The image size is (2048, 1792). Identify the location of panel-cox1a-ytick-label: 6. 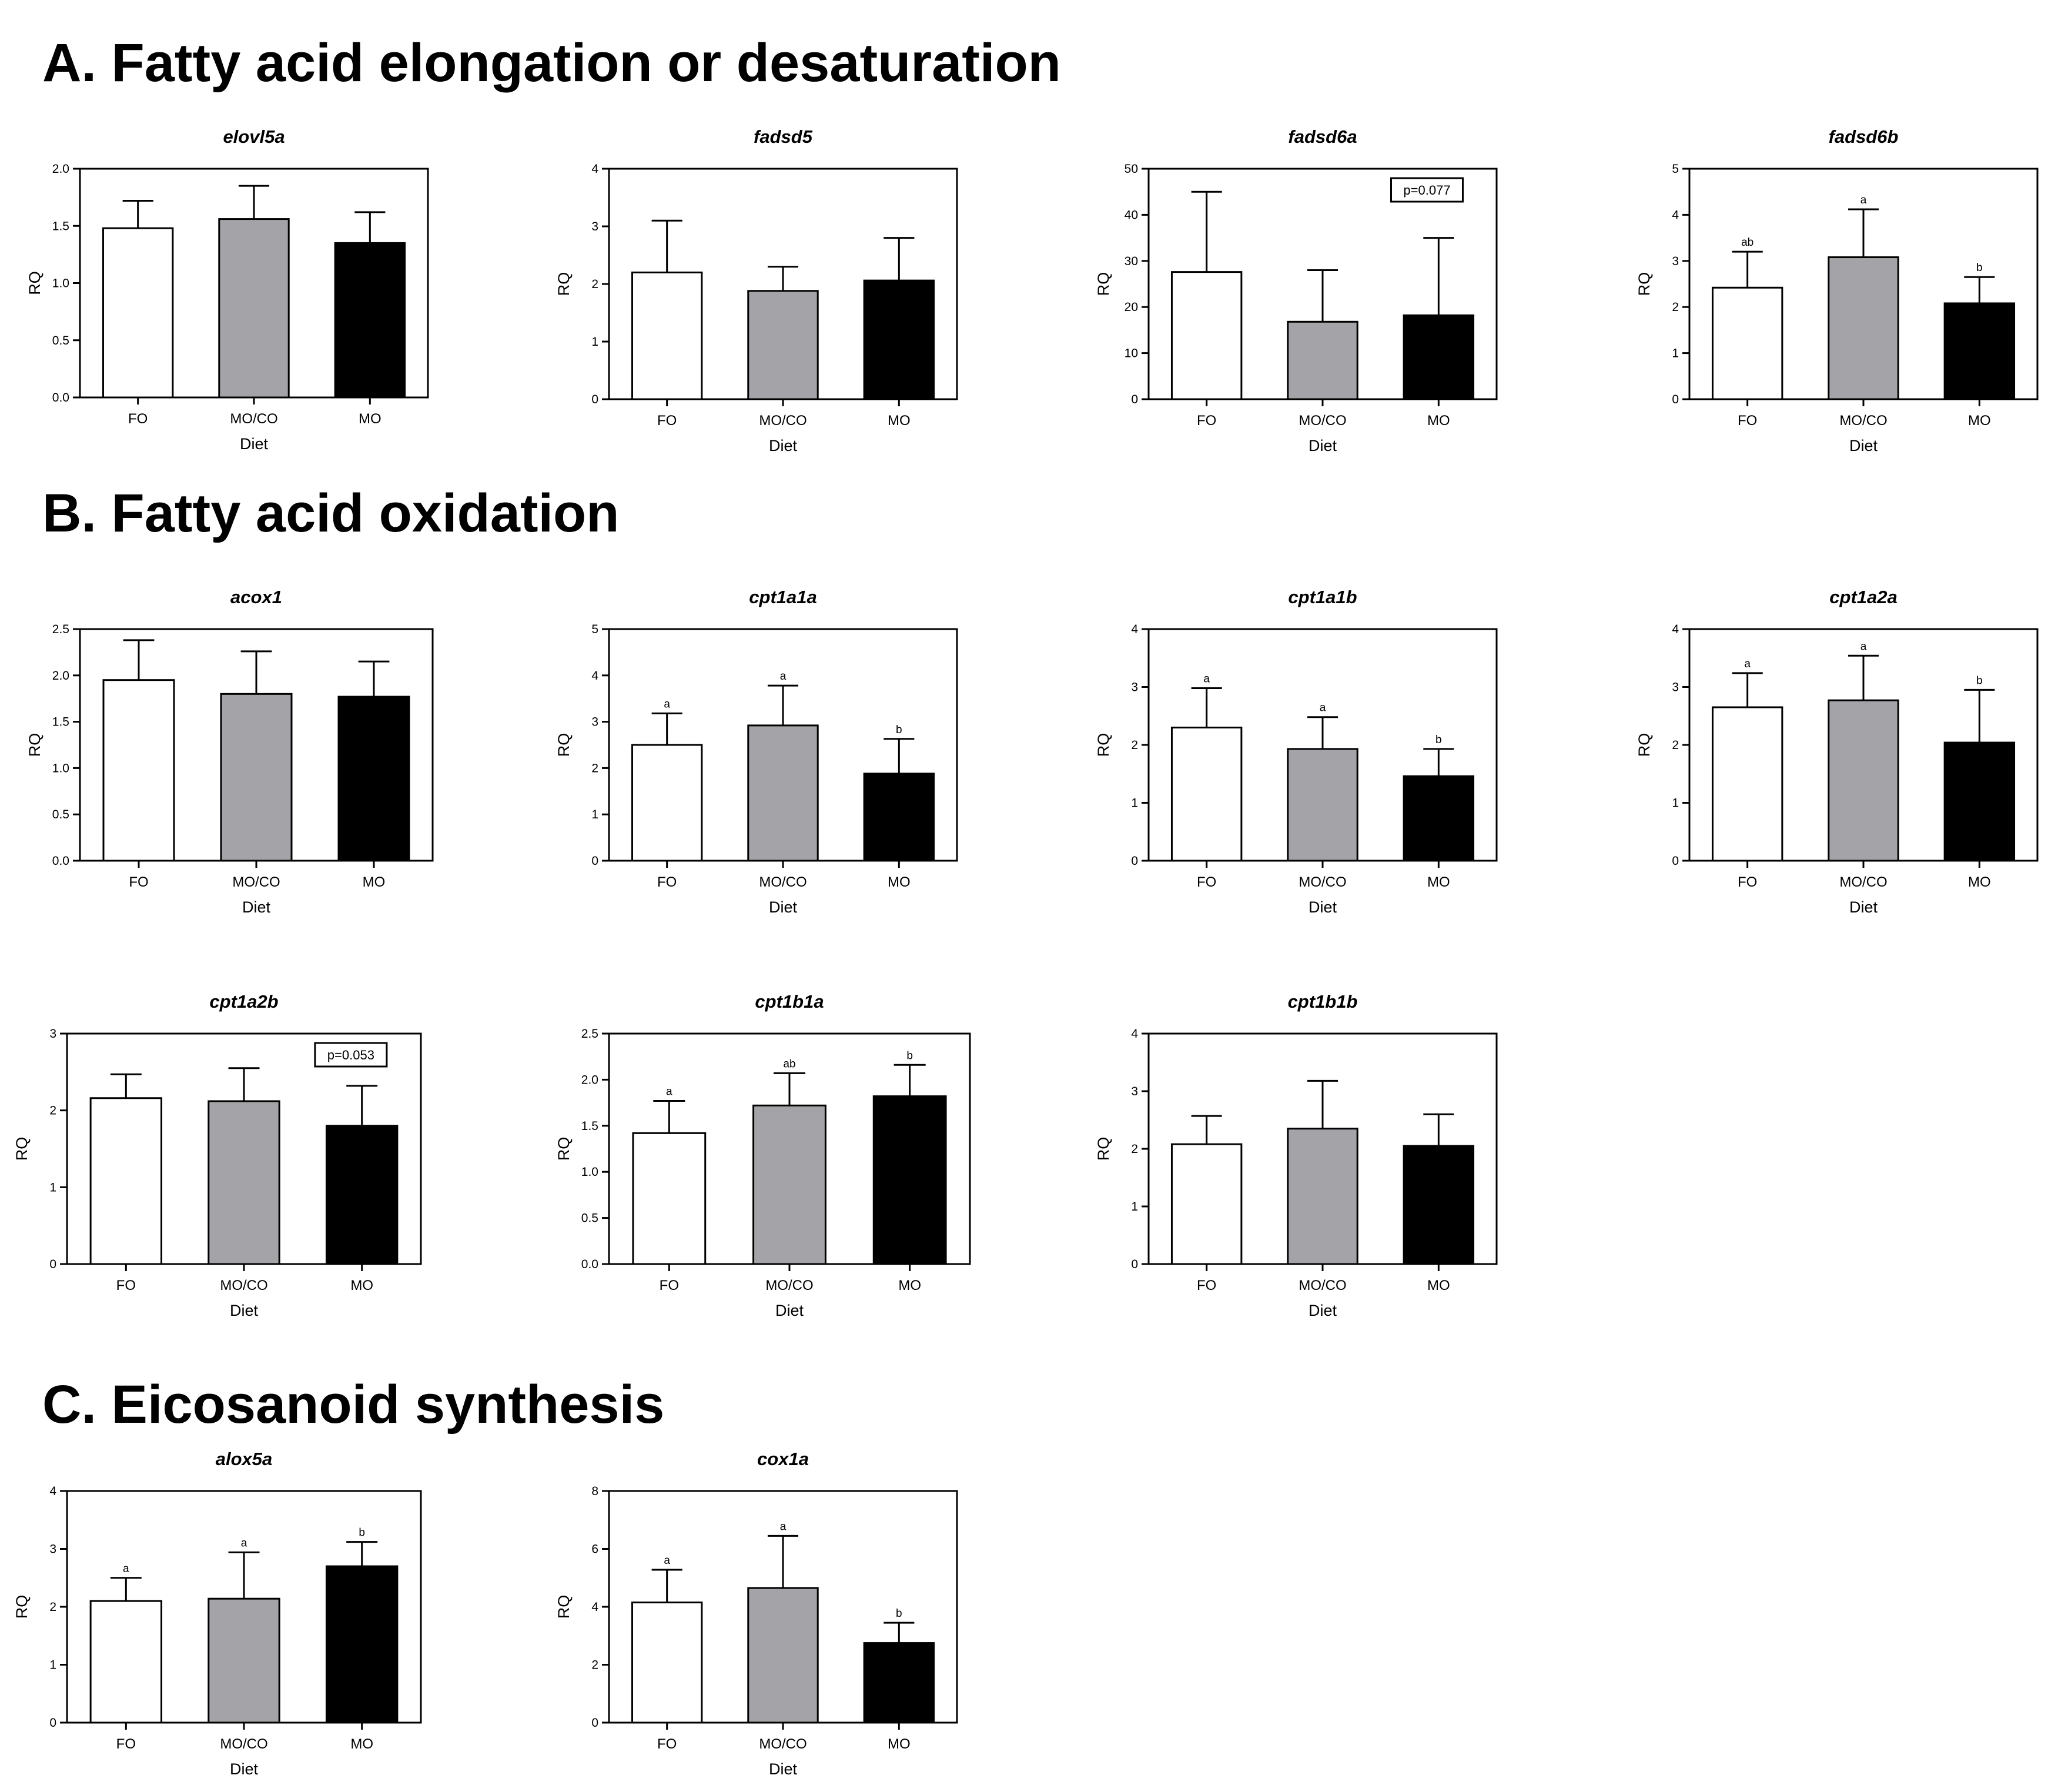
(594, 1549).